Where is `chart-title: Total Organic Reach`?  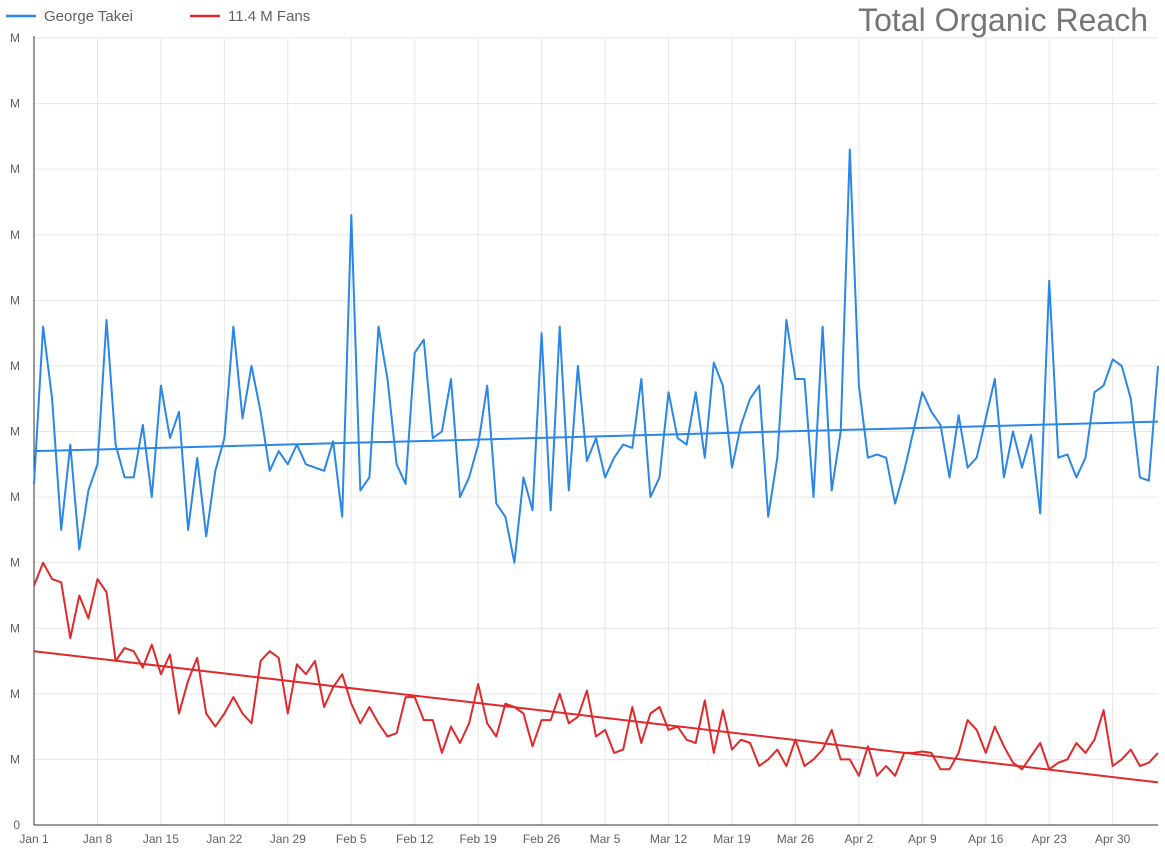 chart-title: Total Organic Reach is located at coordinates (1003, 20).